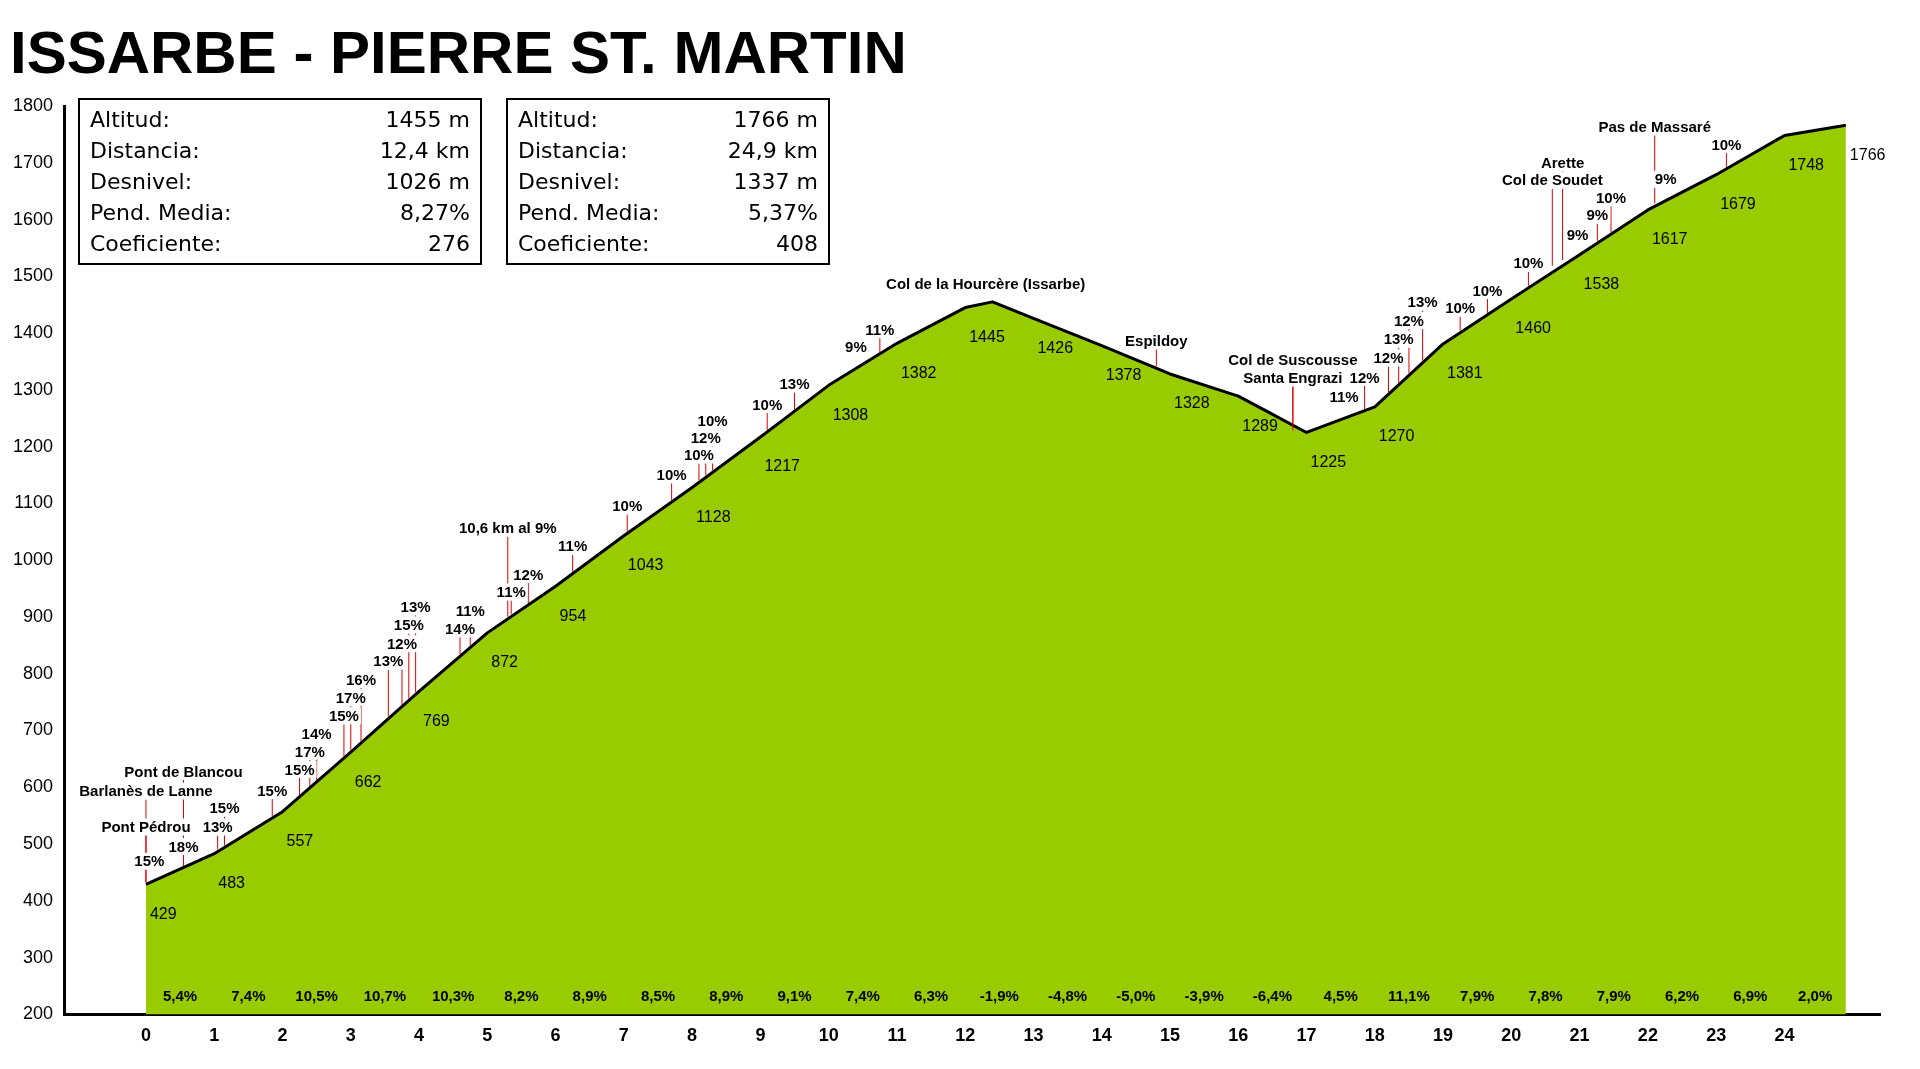  I want to click on data-label: 1328, so click(1192, 403).